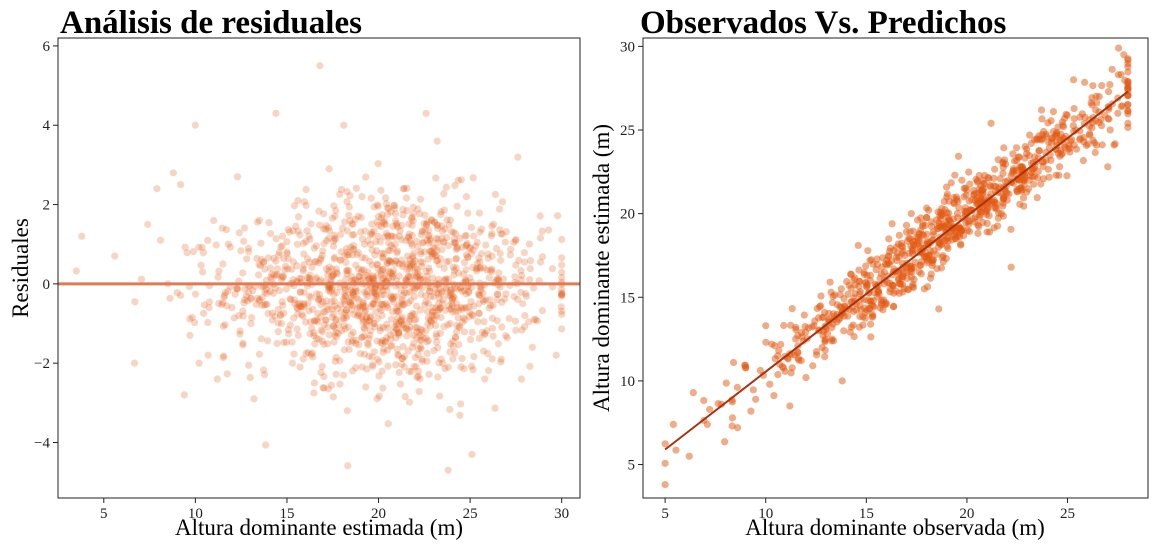 Image resolution: width=1153 pixels, height=544 pixels. I want to click on x-tick-label: 25, so click(470, 514).